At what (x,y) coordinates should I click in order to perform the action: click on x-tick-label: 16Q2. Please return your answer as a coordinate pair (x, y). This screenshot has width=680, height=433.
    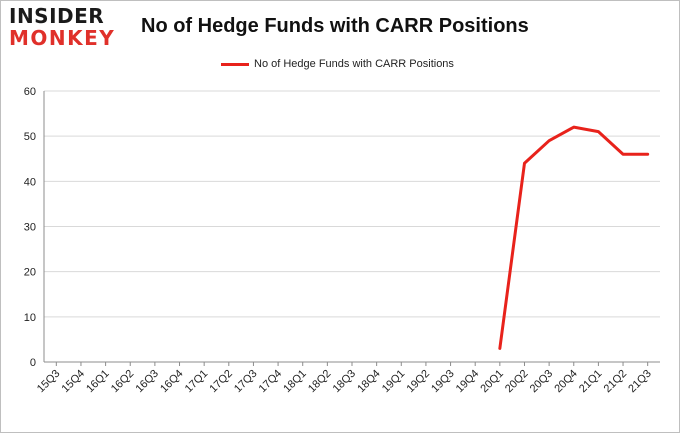
    Looking at the image, I should click on (123, 382).